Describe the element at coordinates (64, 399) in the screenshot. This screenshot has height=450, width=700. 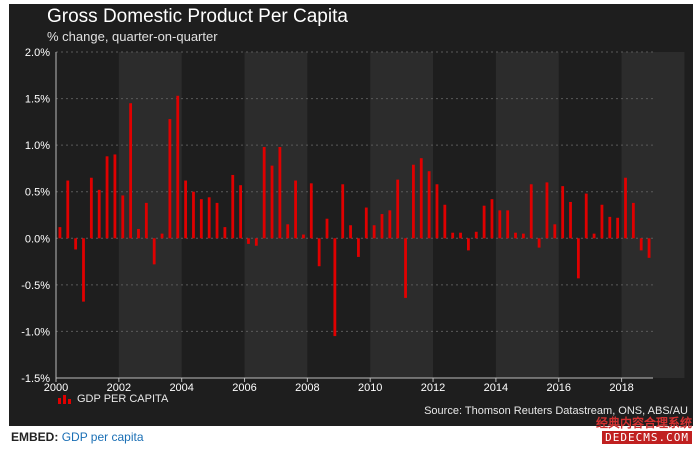
I see `legend-bar-icon` at that location.